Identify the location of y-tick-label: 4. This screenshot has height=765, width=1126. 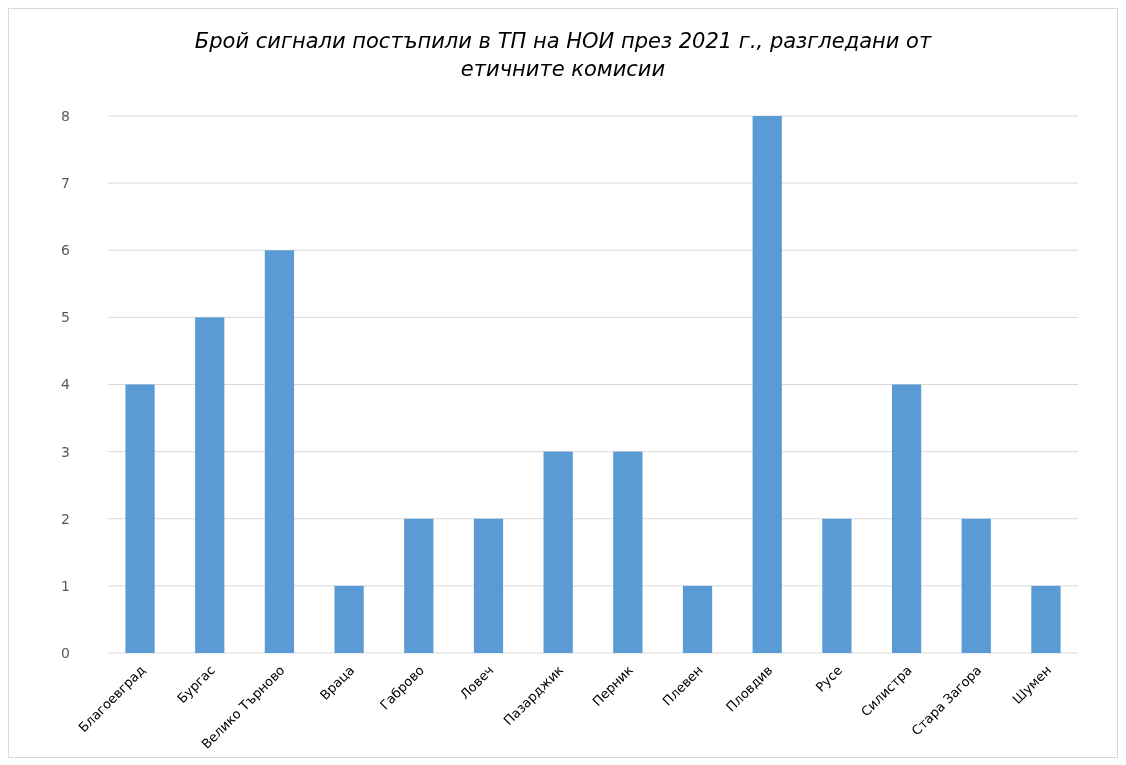
(66, 384).